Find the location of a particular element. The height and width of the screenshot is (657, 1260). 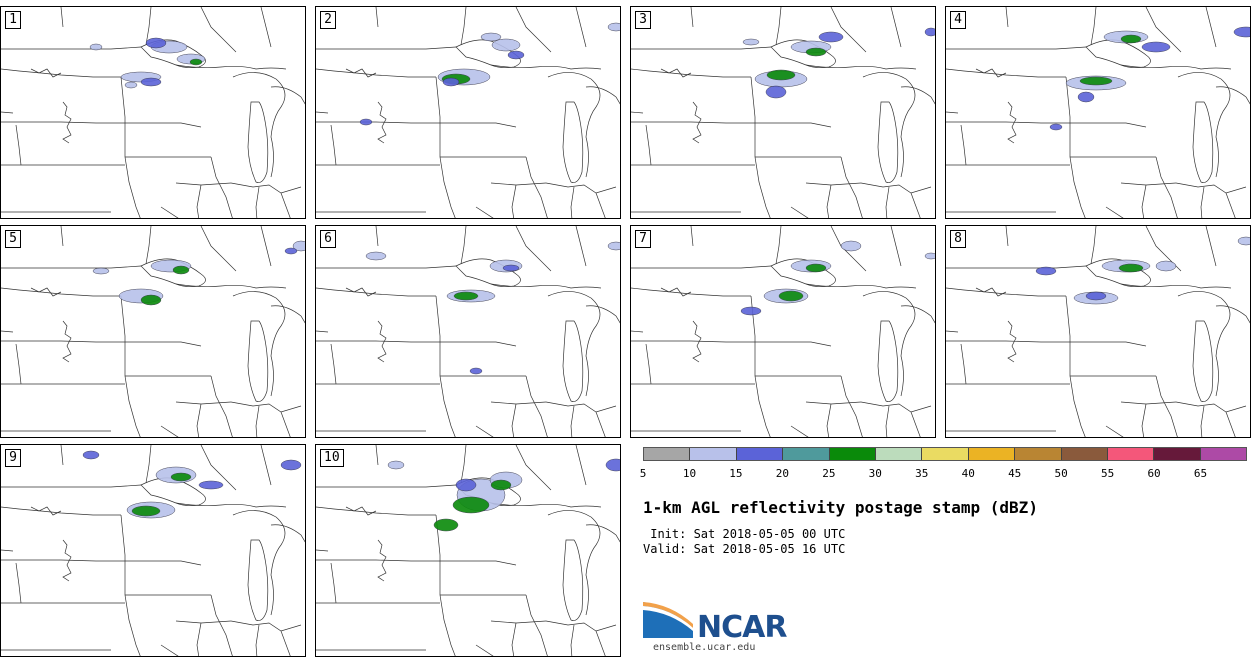

member-panel-9: 9 is located at coordinates (153, 550).